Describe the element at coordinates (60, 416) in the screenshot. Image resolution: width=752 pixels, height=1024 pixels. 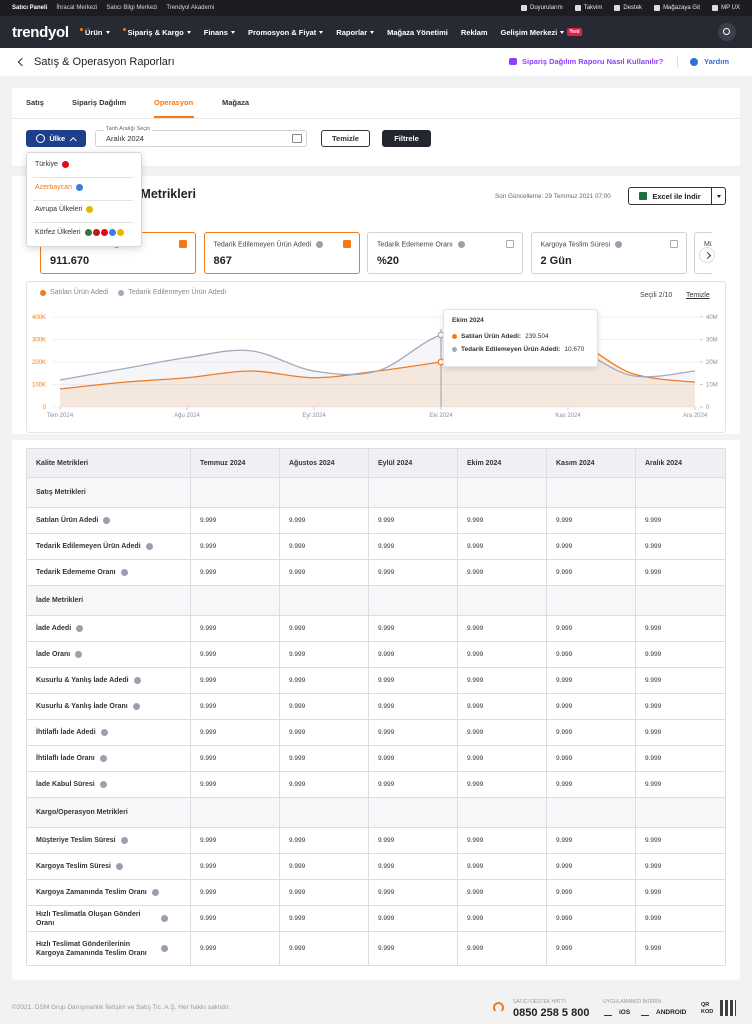
I see `x-tick-label: Tem 2024` at that location.